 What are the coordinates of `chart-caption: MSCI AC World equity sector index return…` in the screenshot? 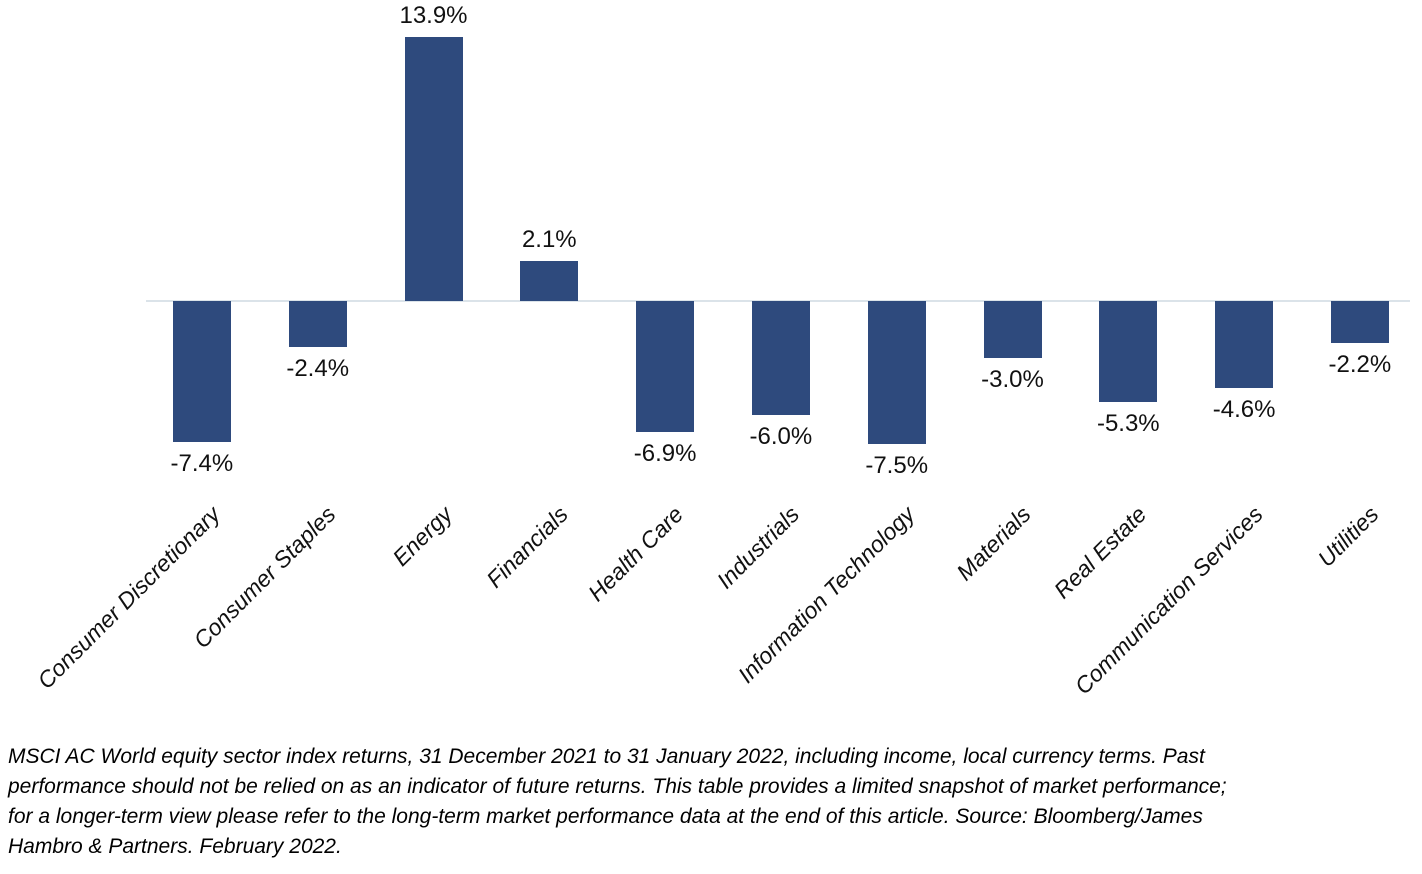 It's located at (713, 802).